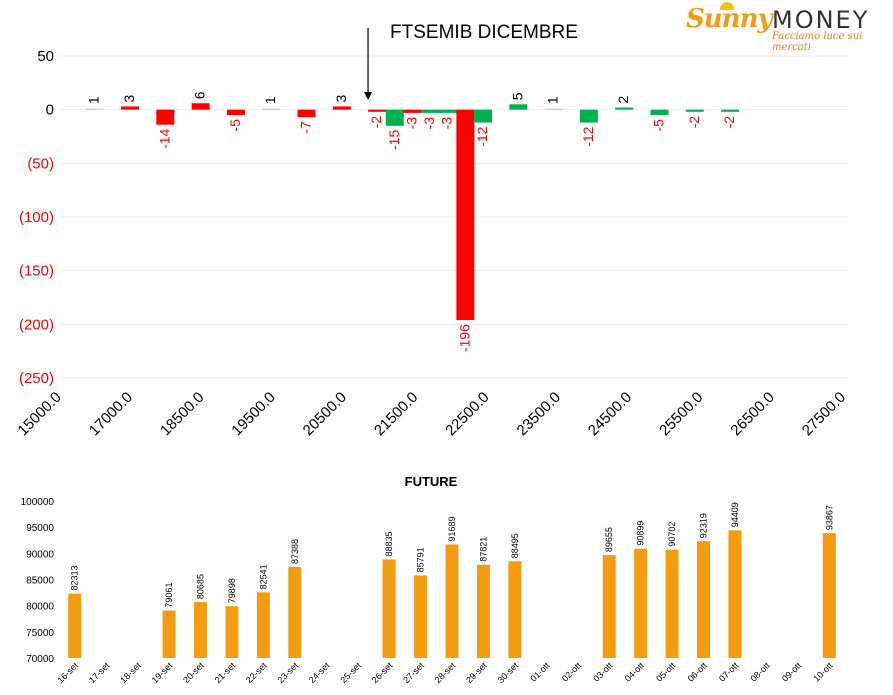  Describe the element at coordinates (306, 127) in the screenshot. I see `data-label: -7` at that location.